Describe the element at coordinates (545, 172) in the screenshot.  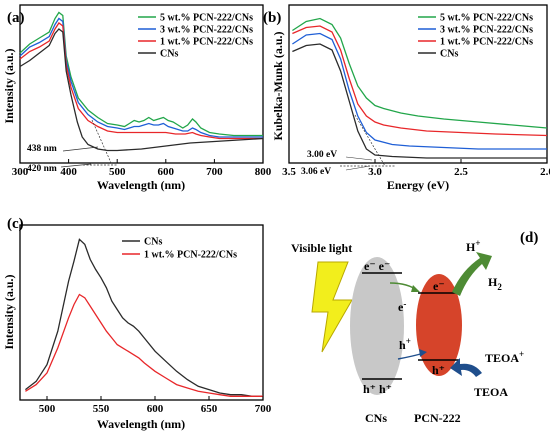
I see `x-tick-label: 2.0` at that location.